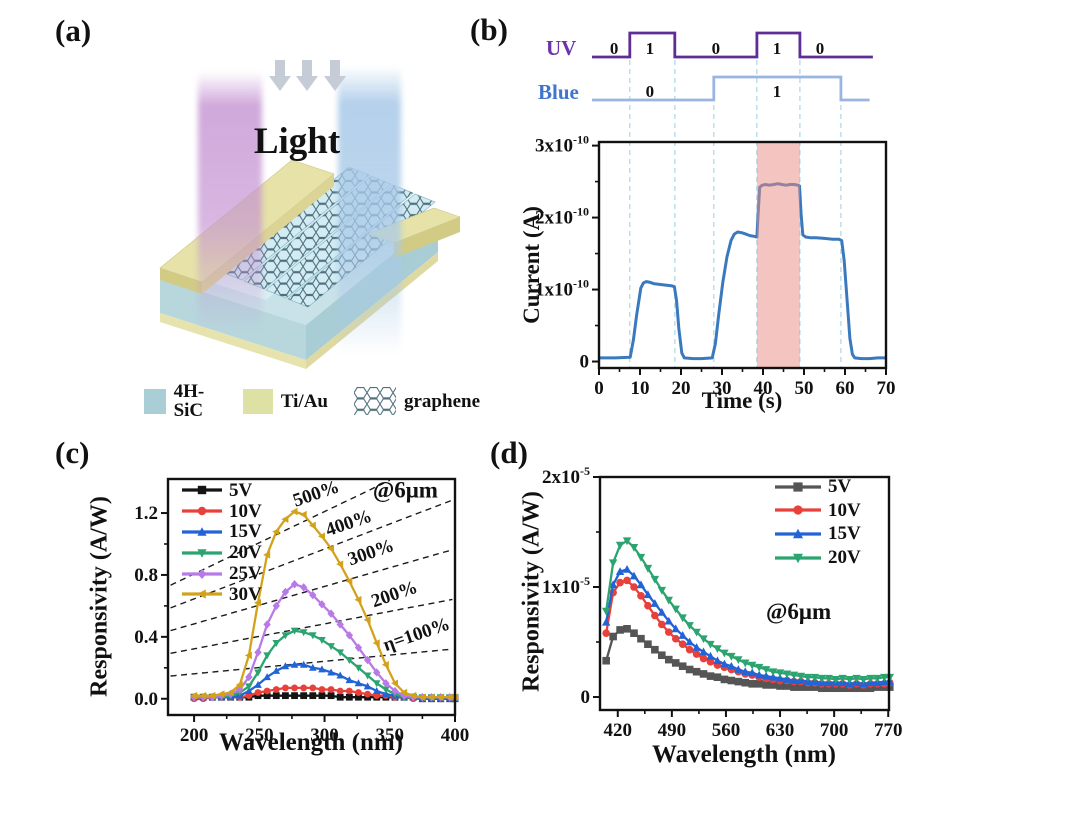  What do you see at coordinates (599, 388) in the screenshot?
I see `x-tick-label: 0` at bounding box center [599, 388].